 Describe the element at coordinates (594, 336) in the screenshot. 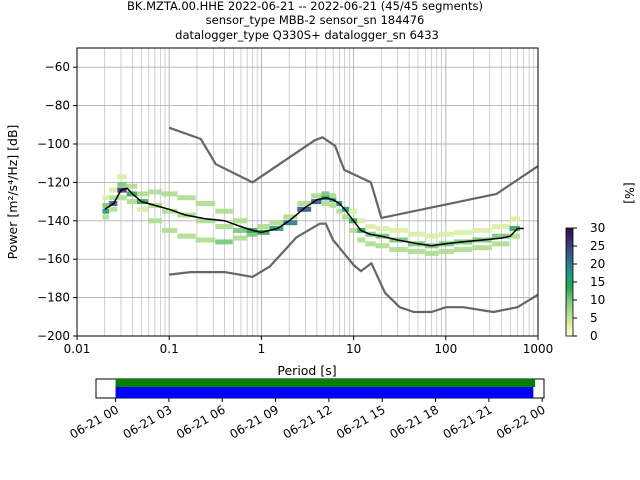

I see `colorbar-tick-label: 0` at that location.